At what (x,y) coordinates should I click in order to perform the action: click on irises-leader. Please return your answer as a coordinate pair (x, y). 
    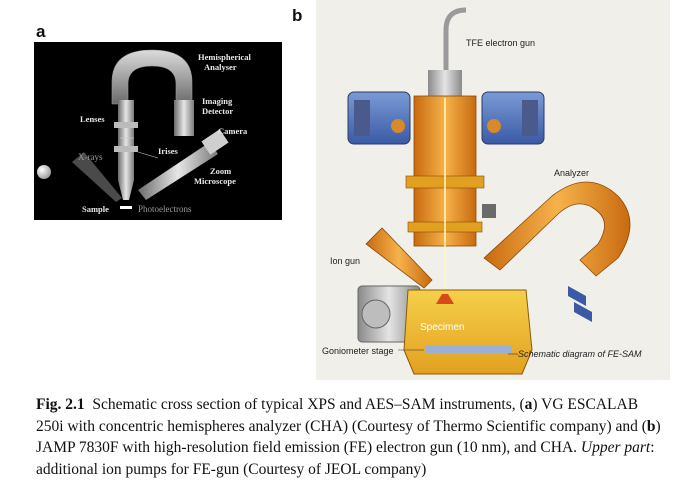
    Looking at the image, I should click on (148, 155).